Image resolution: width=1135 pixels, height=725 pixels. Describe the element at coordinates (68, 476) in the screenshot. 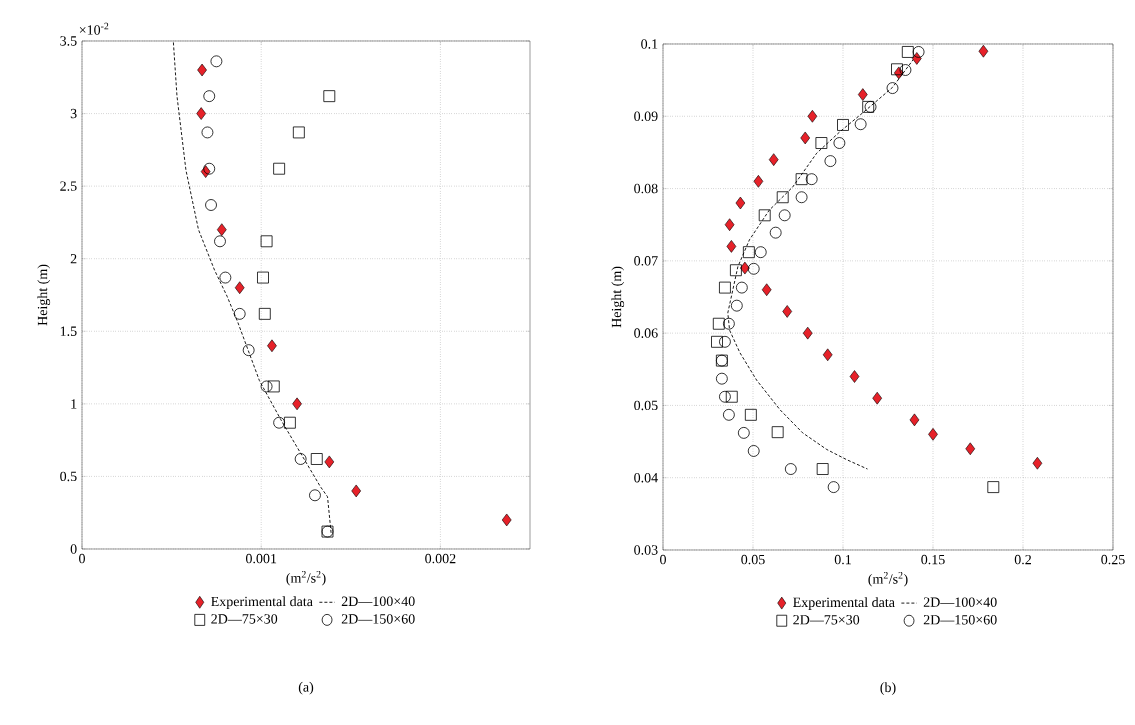

I see `y-tick-label: 0.5` at that location.